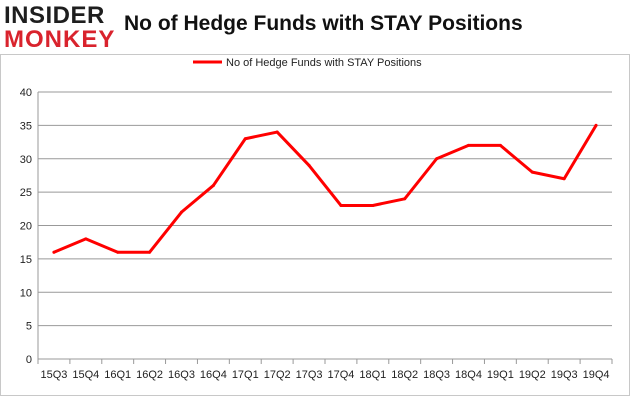 The width and height of the screenshot is (634, 404). I want to click on x-tick-label-15Q3: 15Q3, so click(53, 375).